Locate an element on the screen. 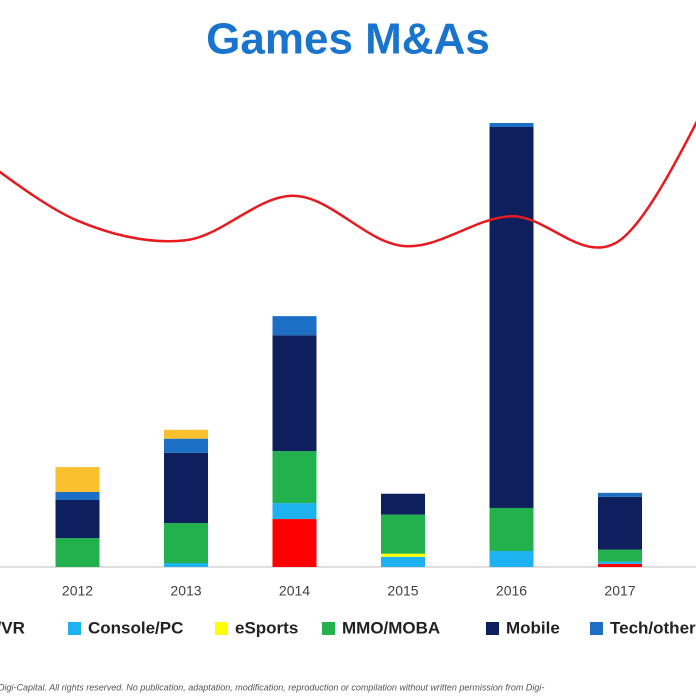 This screenshot has width=696, height=696. legend-label: Tech/other is located at coordinates (653, 627).